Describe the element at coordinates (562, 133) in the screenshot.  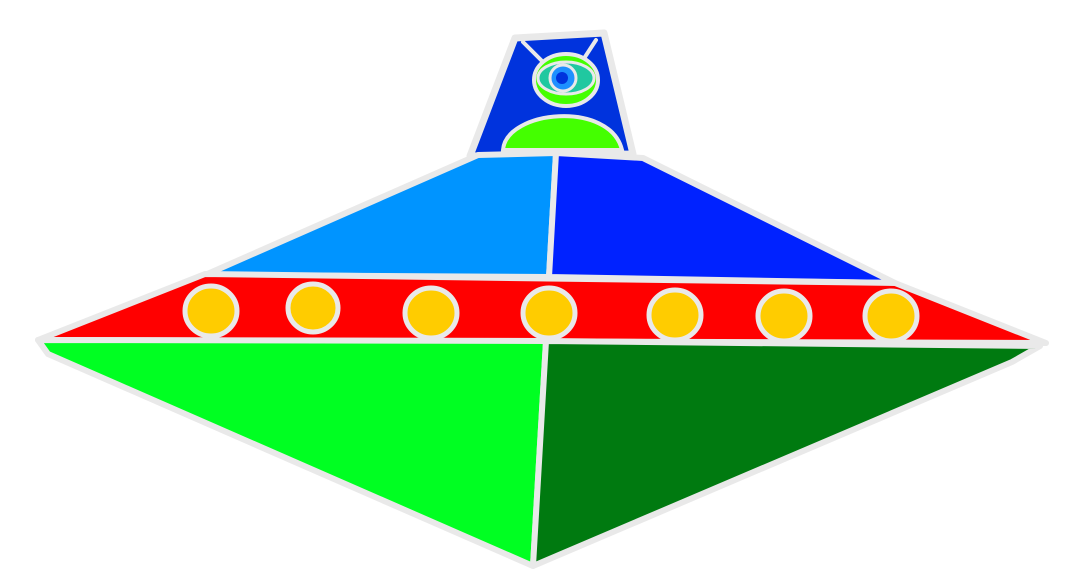
I see `alien-body` at that location.